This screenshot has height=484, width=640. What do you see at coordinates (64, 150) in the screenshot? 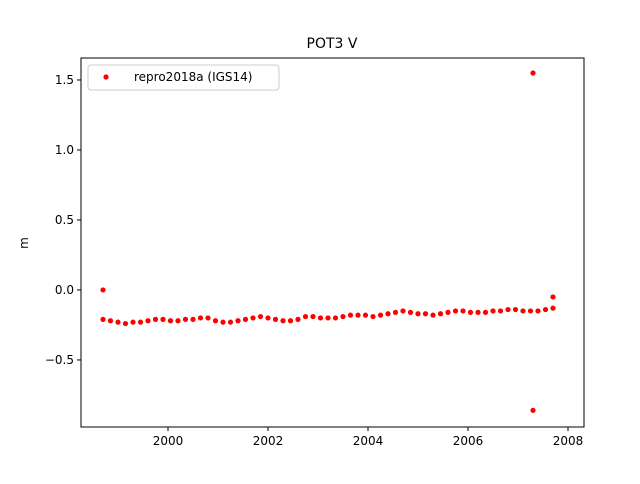
I see `y-tick-label: 1.0` at bounding box center [64, 150].